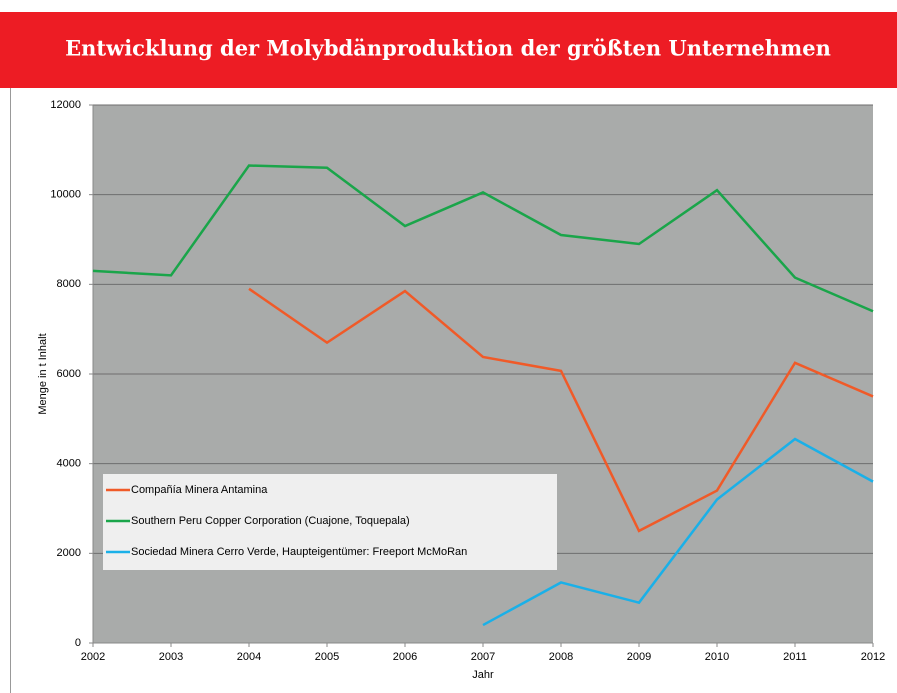  Describe the element at coordinates (69, 464) in the screenshot. I see `y-tick-label: 4000` at that location.